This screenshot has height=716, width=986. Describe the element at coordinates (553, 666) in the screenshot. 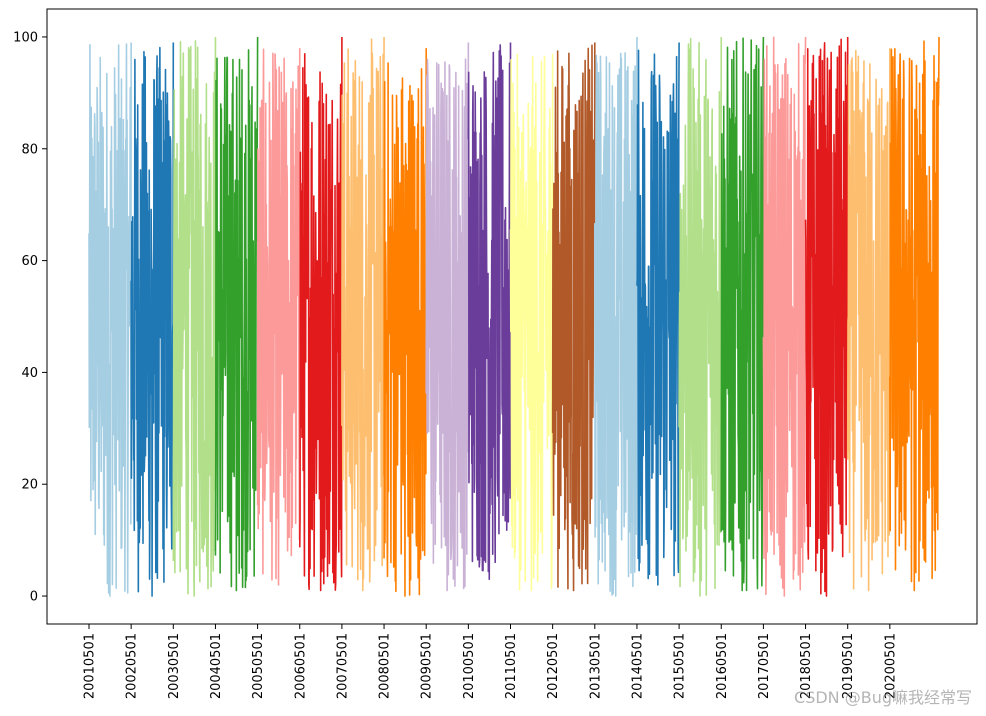

I see `x-tick-label: 20120501` at that location.